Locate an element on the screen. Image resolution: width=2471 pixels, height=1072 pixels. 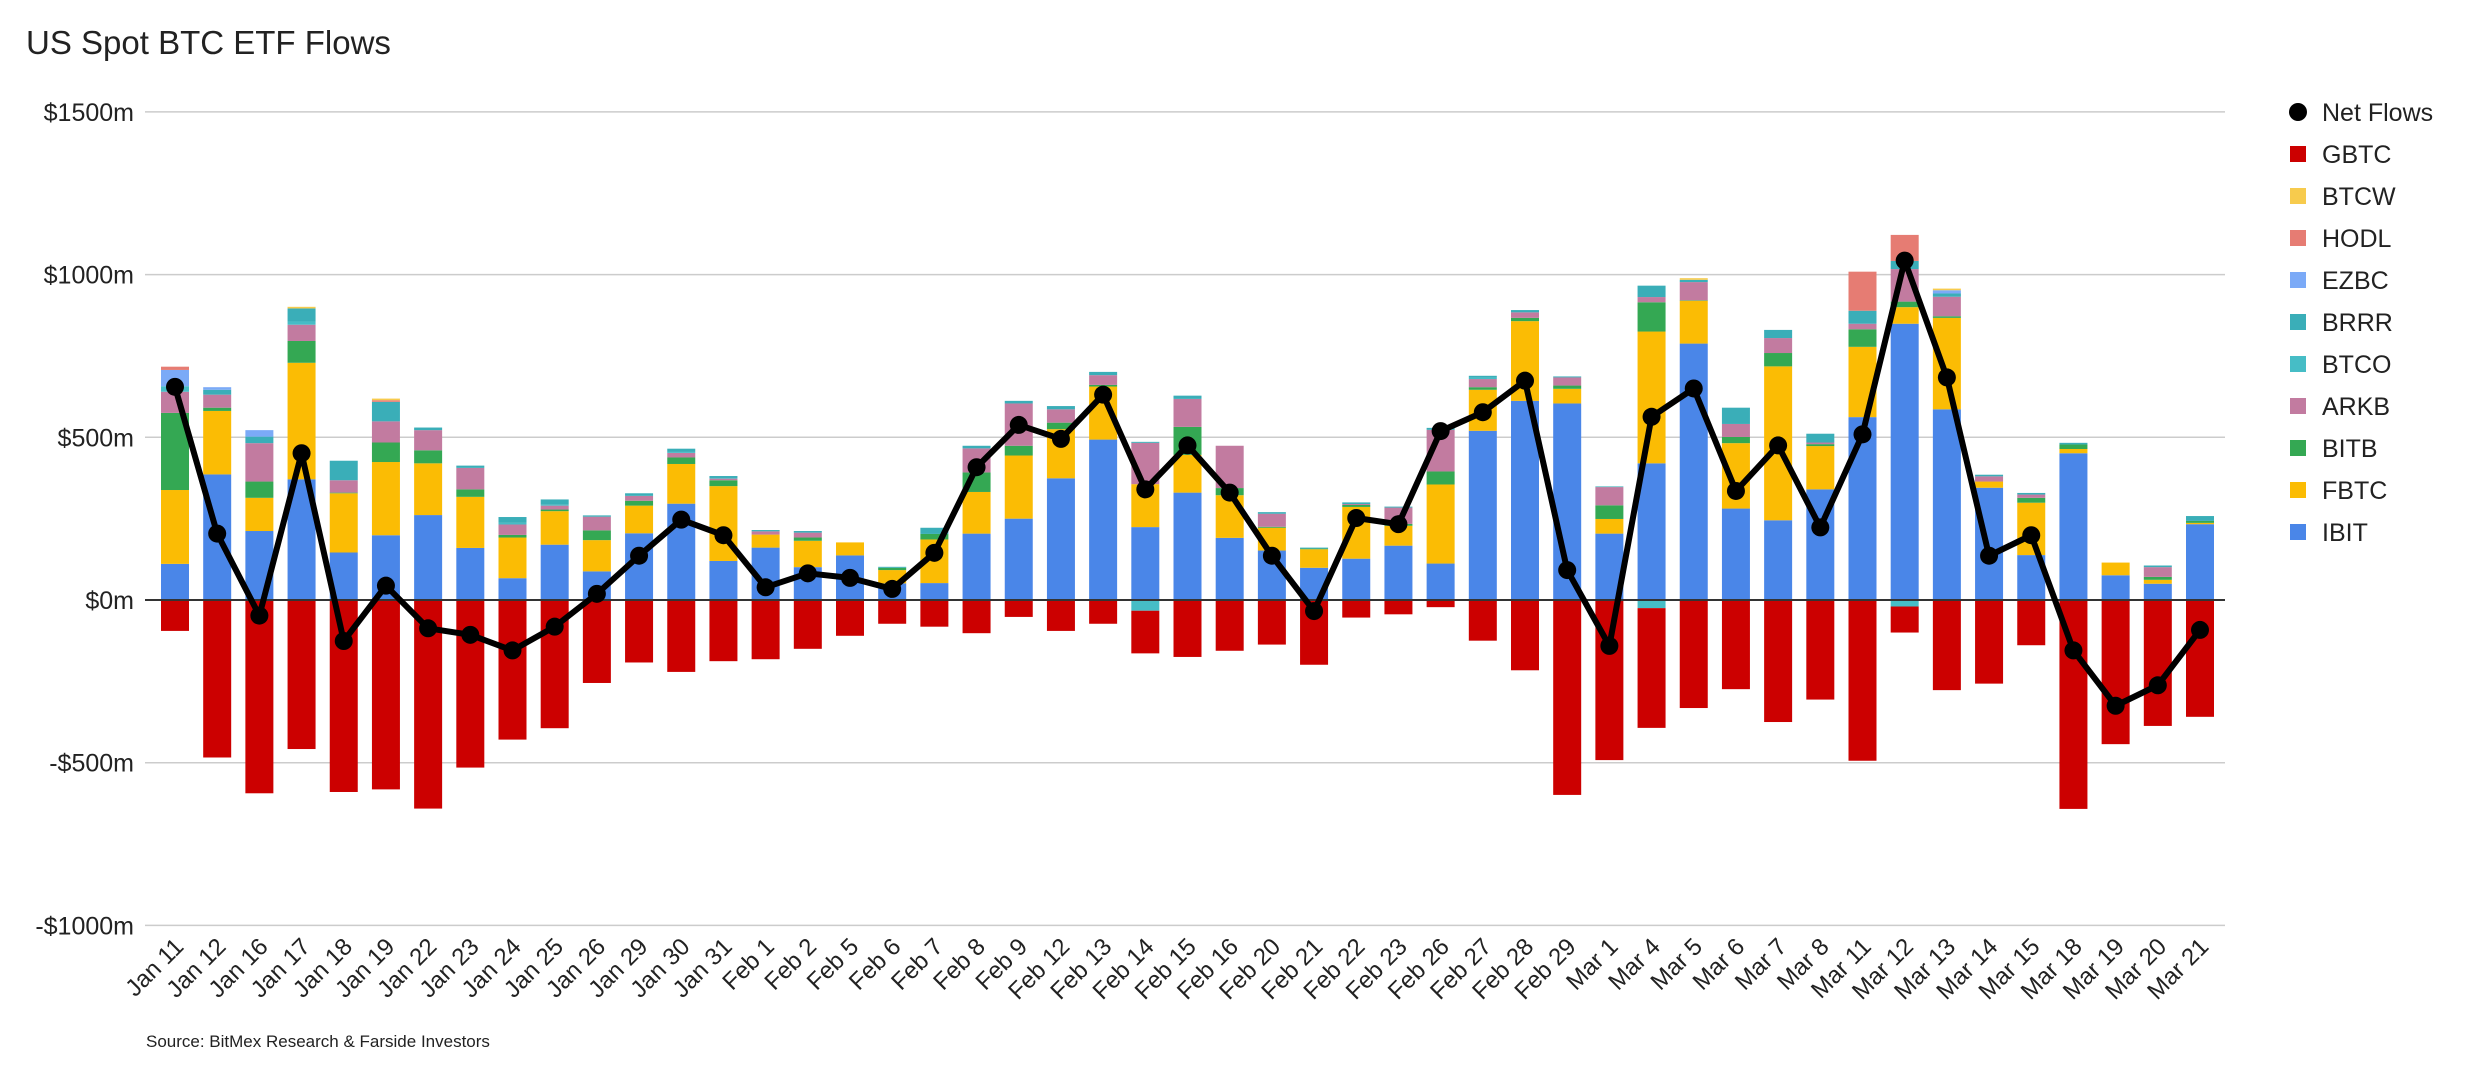
legend-swatch-btcw is located at coordinates (2298, 196).